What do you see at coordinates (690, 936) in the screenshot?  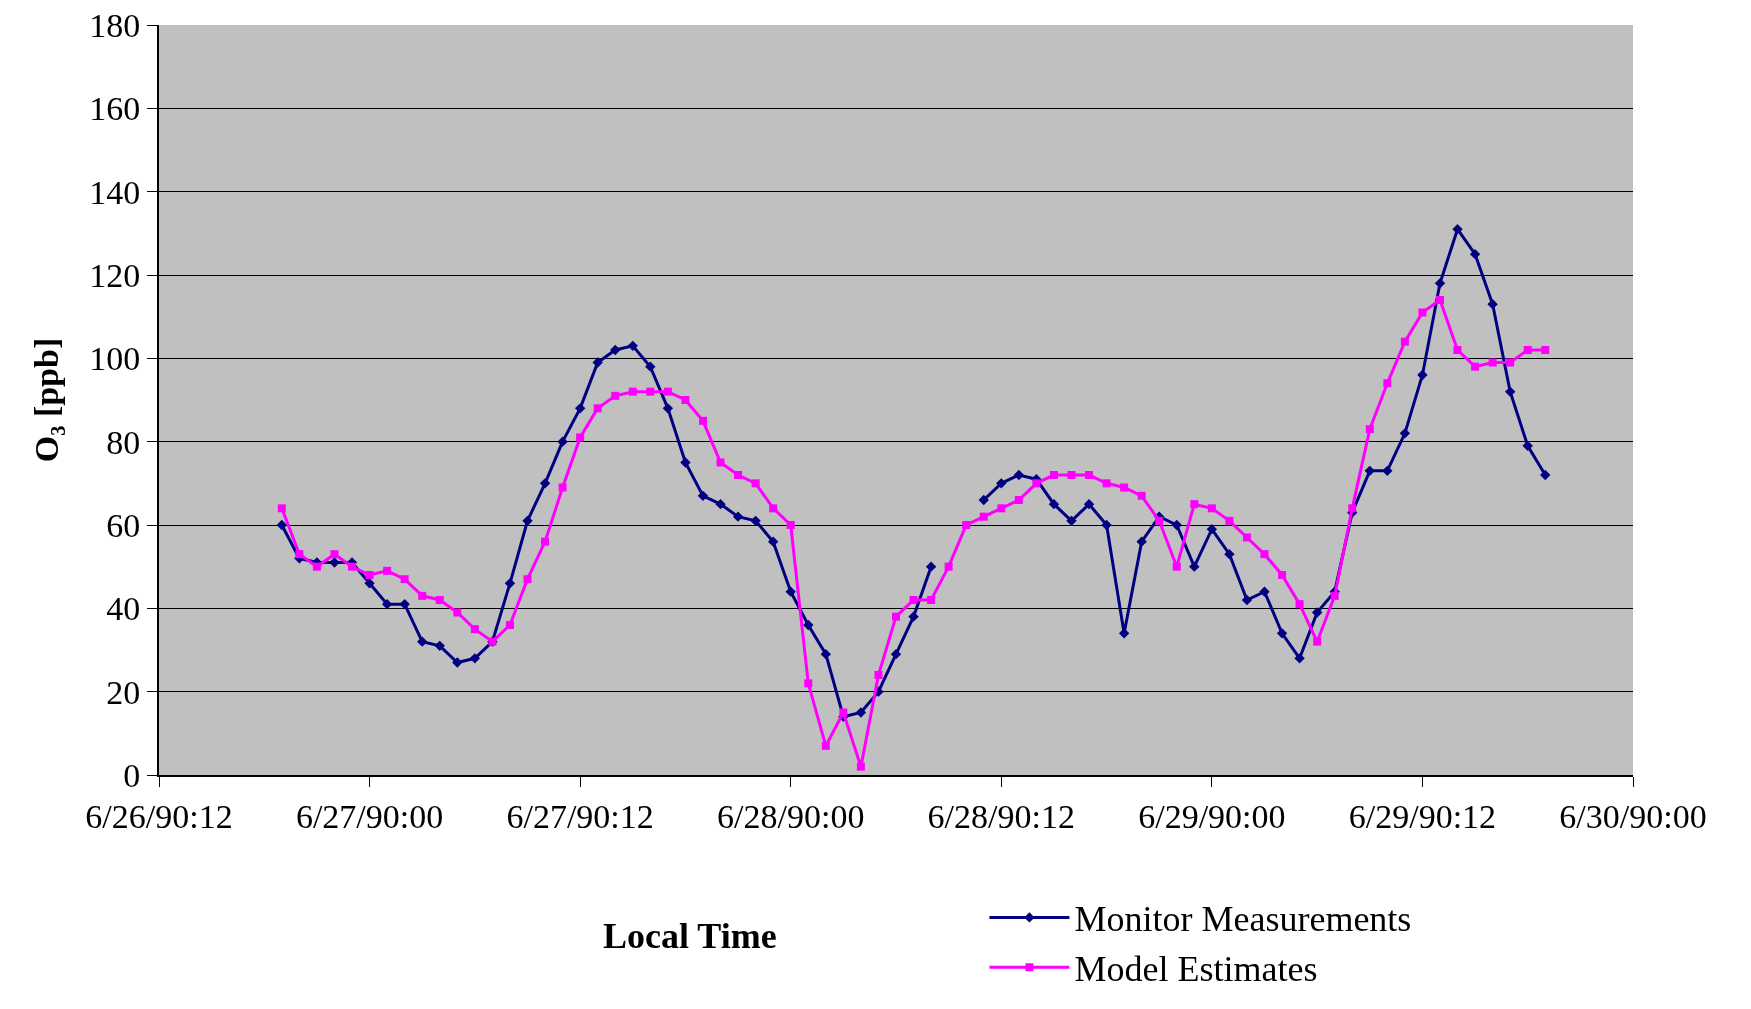 I see `x-axis-title: Local Time` at bounding box center [690, 936].